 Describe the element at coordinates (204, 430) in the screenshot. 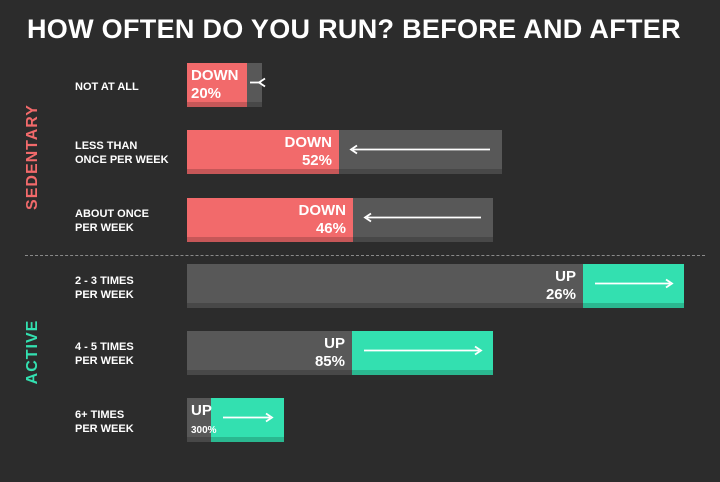

I see `data-label-change-5: 300%` at that location.